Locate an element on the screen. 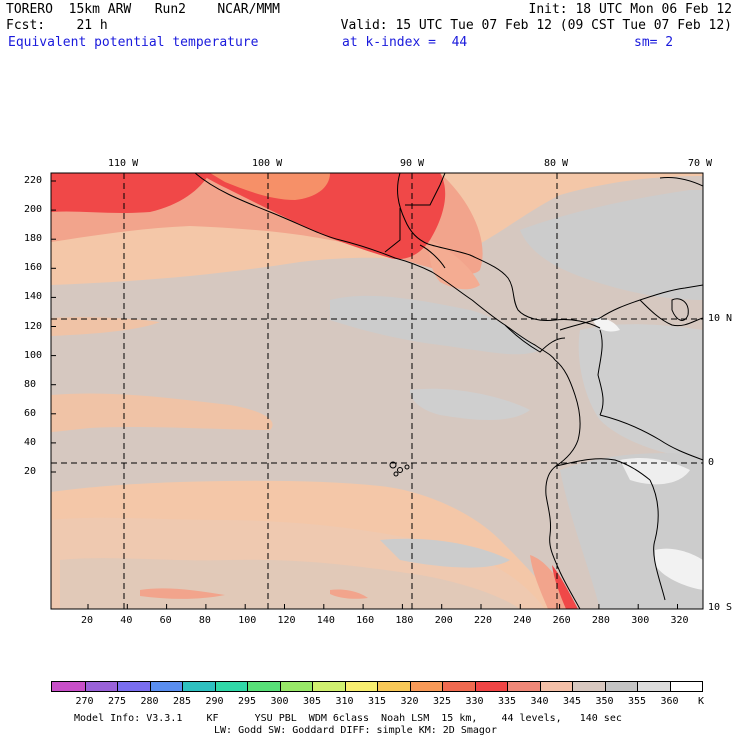 The image size is (740, 740). coastline-island is located at coordinates (681, 182).